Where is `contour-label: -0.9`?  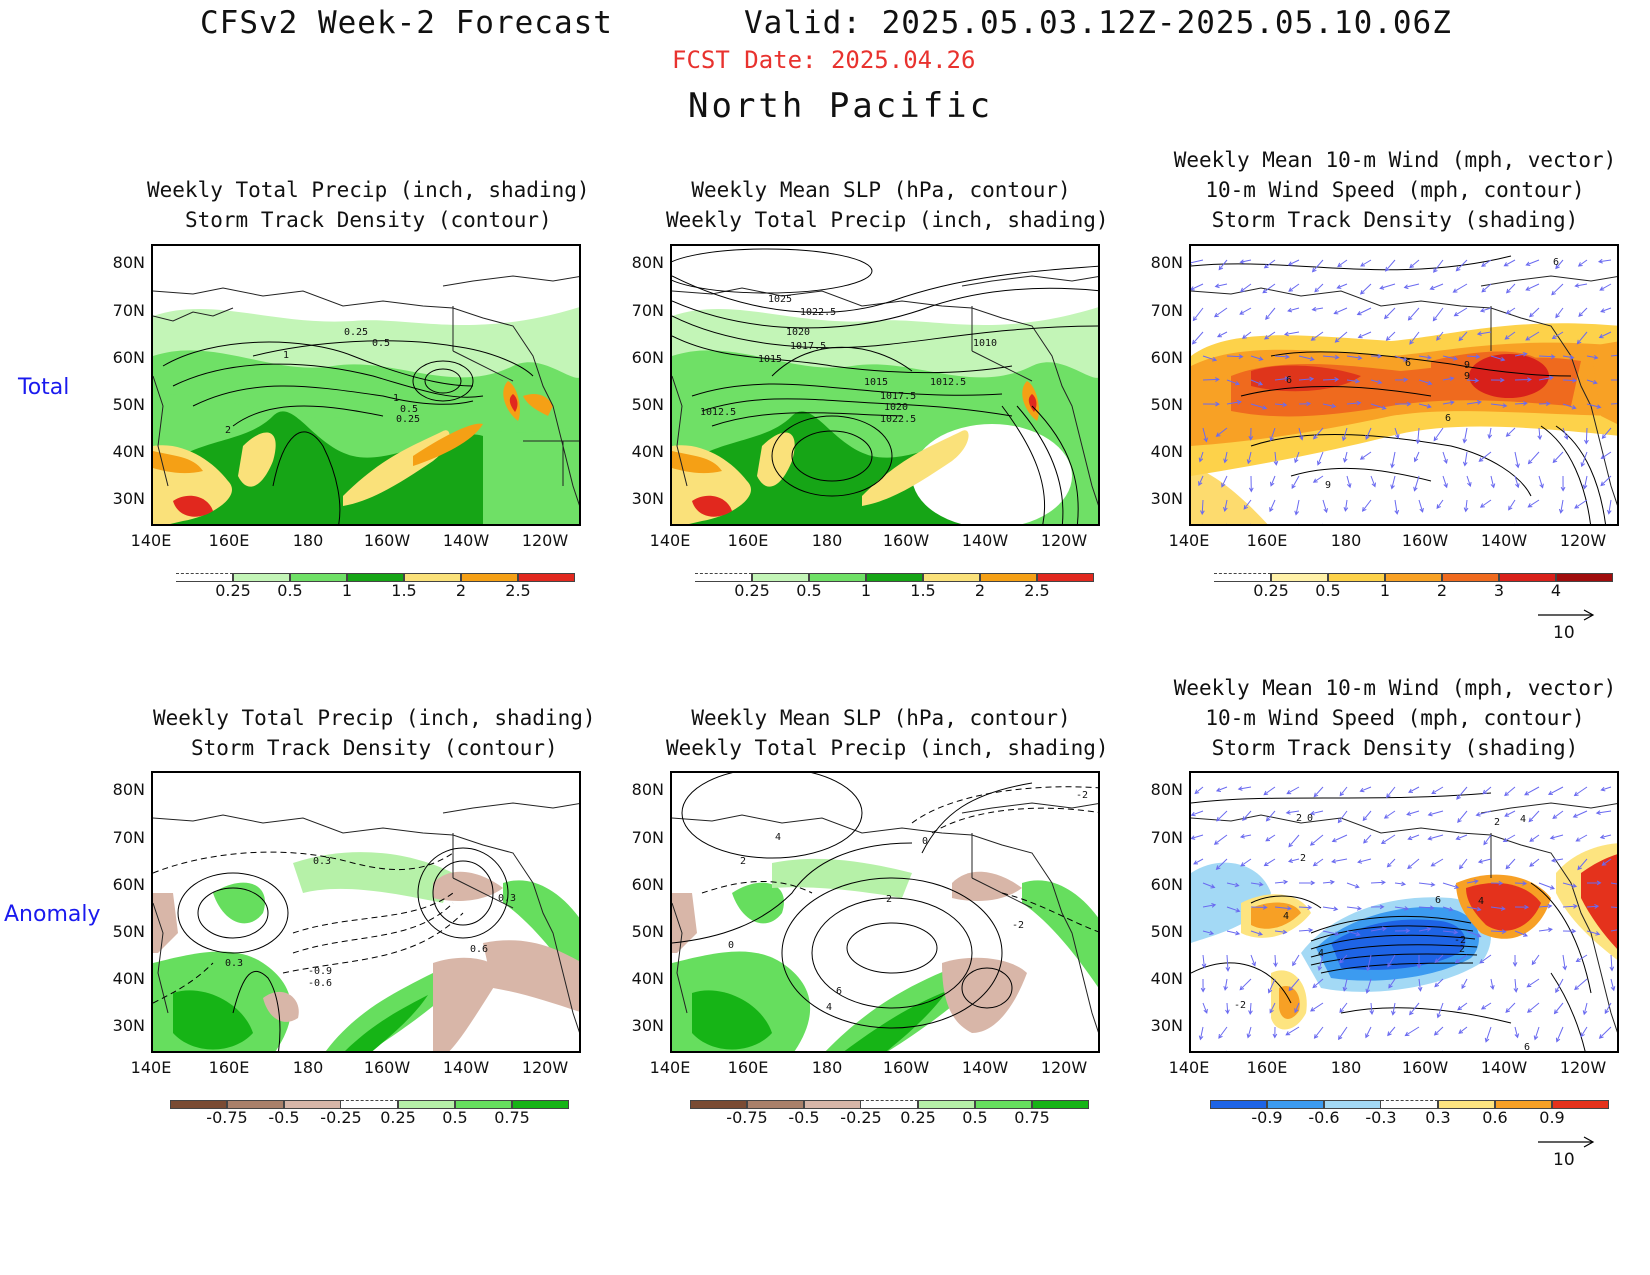
contour-label: -0.9 is located at coordinates (320, 971).